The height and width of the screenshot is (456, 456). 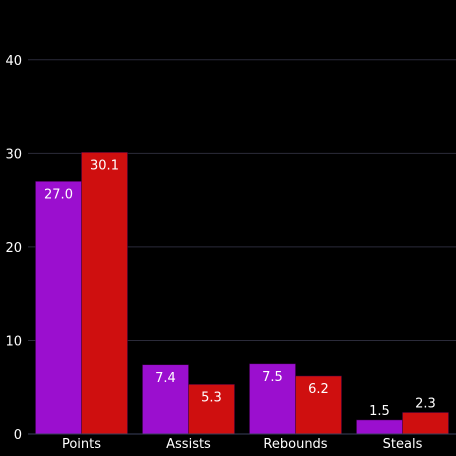 What do you see at coordinates (58, 194) in the screenshot?
I see `data-label: 27.0` at bounding box center [58, 194].